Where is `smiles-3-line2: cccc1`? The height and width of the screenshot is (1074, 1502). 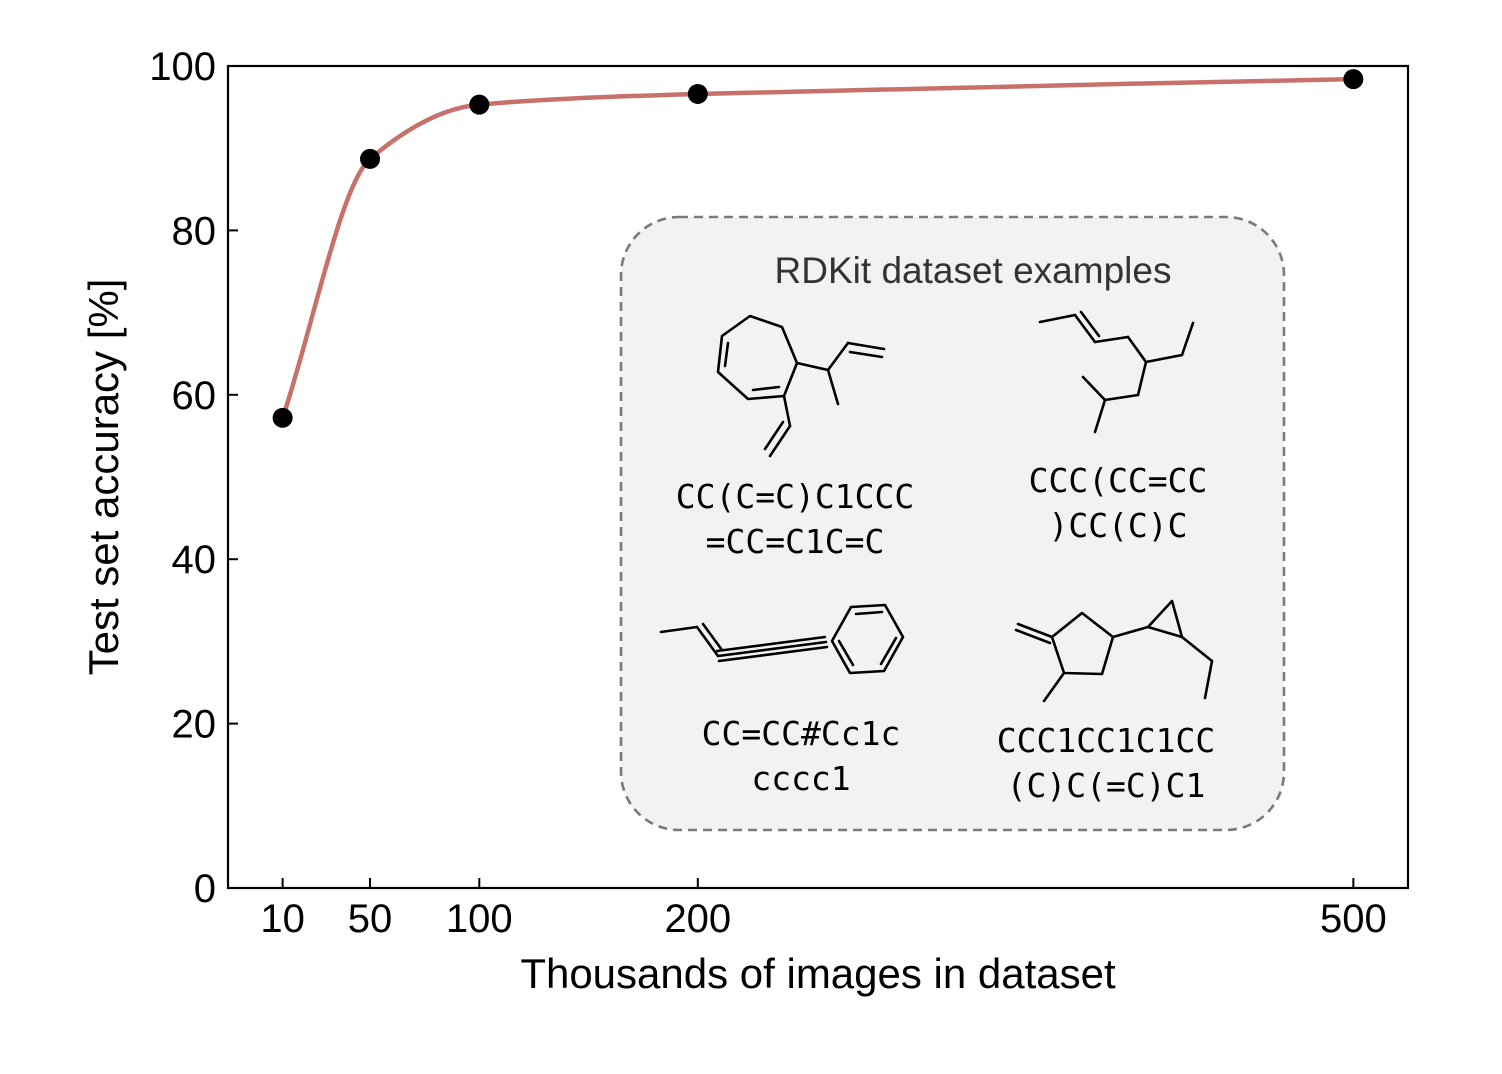
smiles-3-line2: cccc1 is located at coordinates (800, 778).